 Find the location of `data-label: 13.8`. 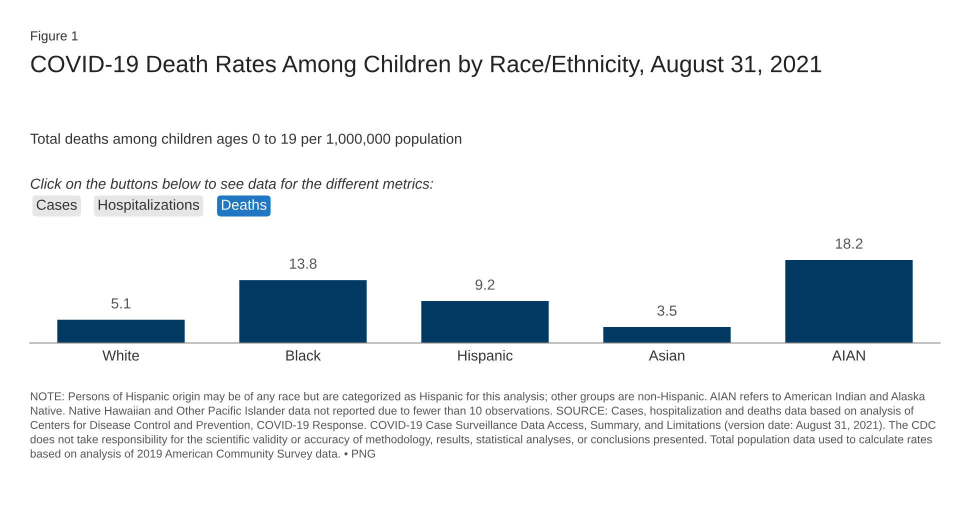

data-label: 13.8 is located at coordinates (303, 263).